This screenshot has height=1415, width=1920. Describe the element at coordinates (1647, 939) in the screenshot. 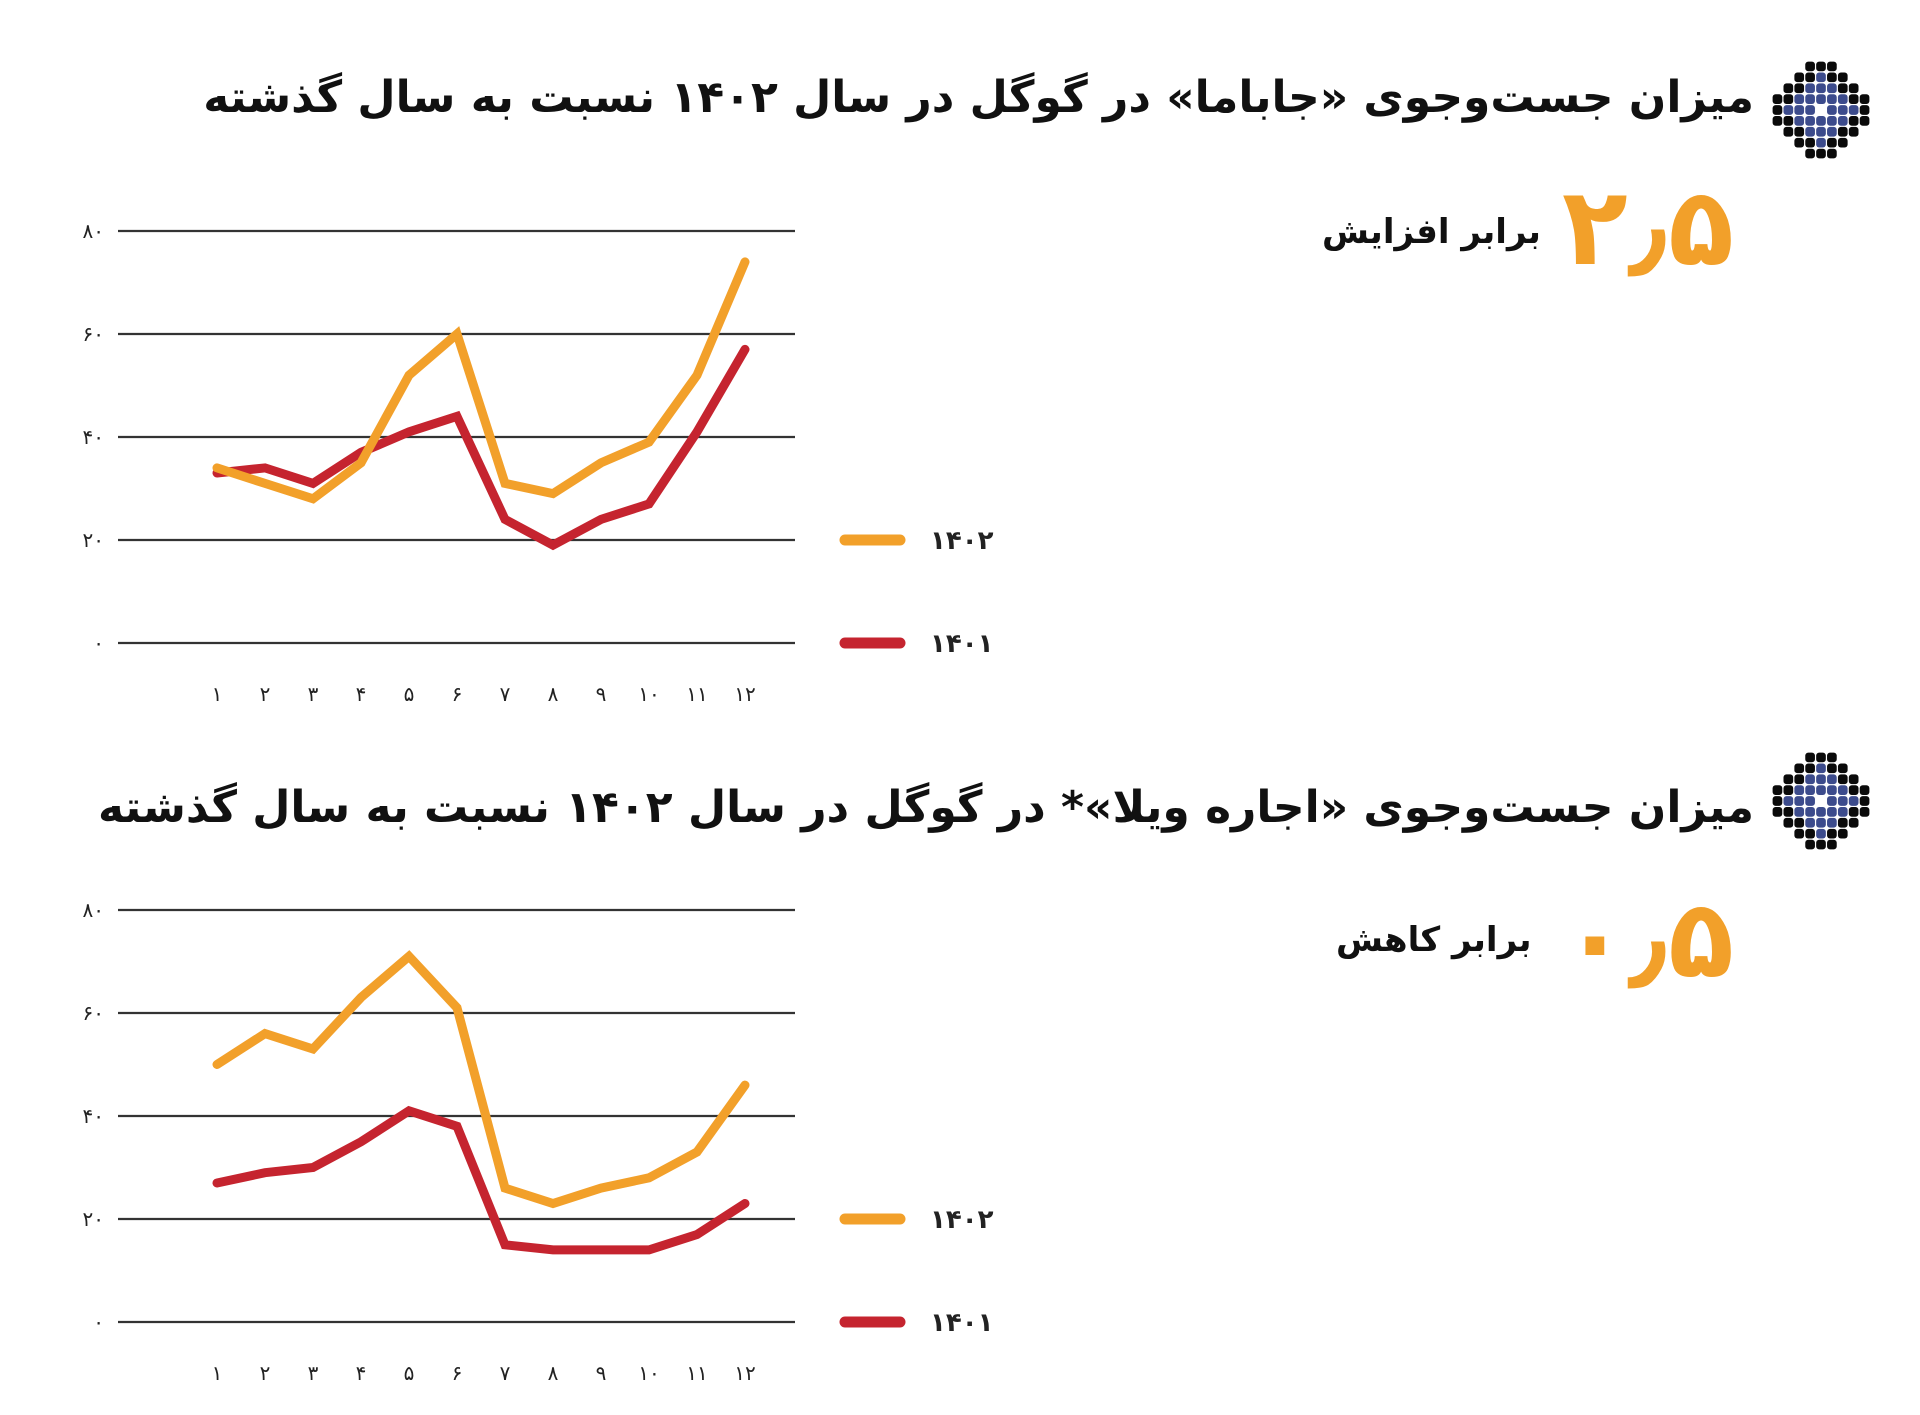

I see `stat-value: ۰٫۵` at that location.